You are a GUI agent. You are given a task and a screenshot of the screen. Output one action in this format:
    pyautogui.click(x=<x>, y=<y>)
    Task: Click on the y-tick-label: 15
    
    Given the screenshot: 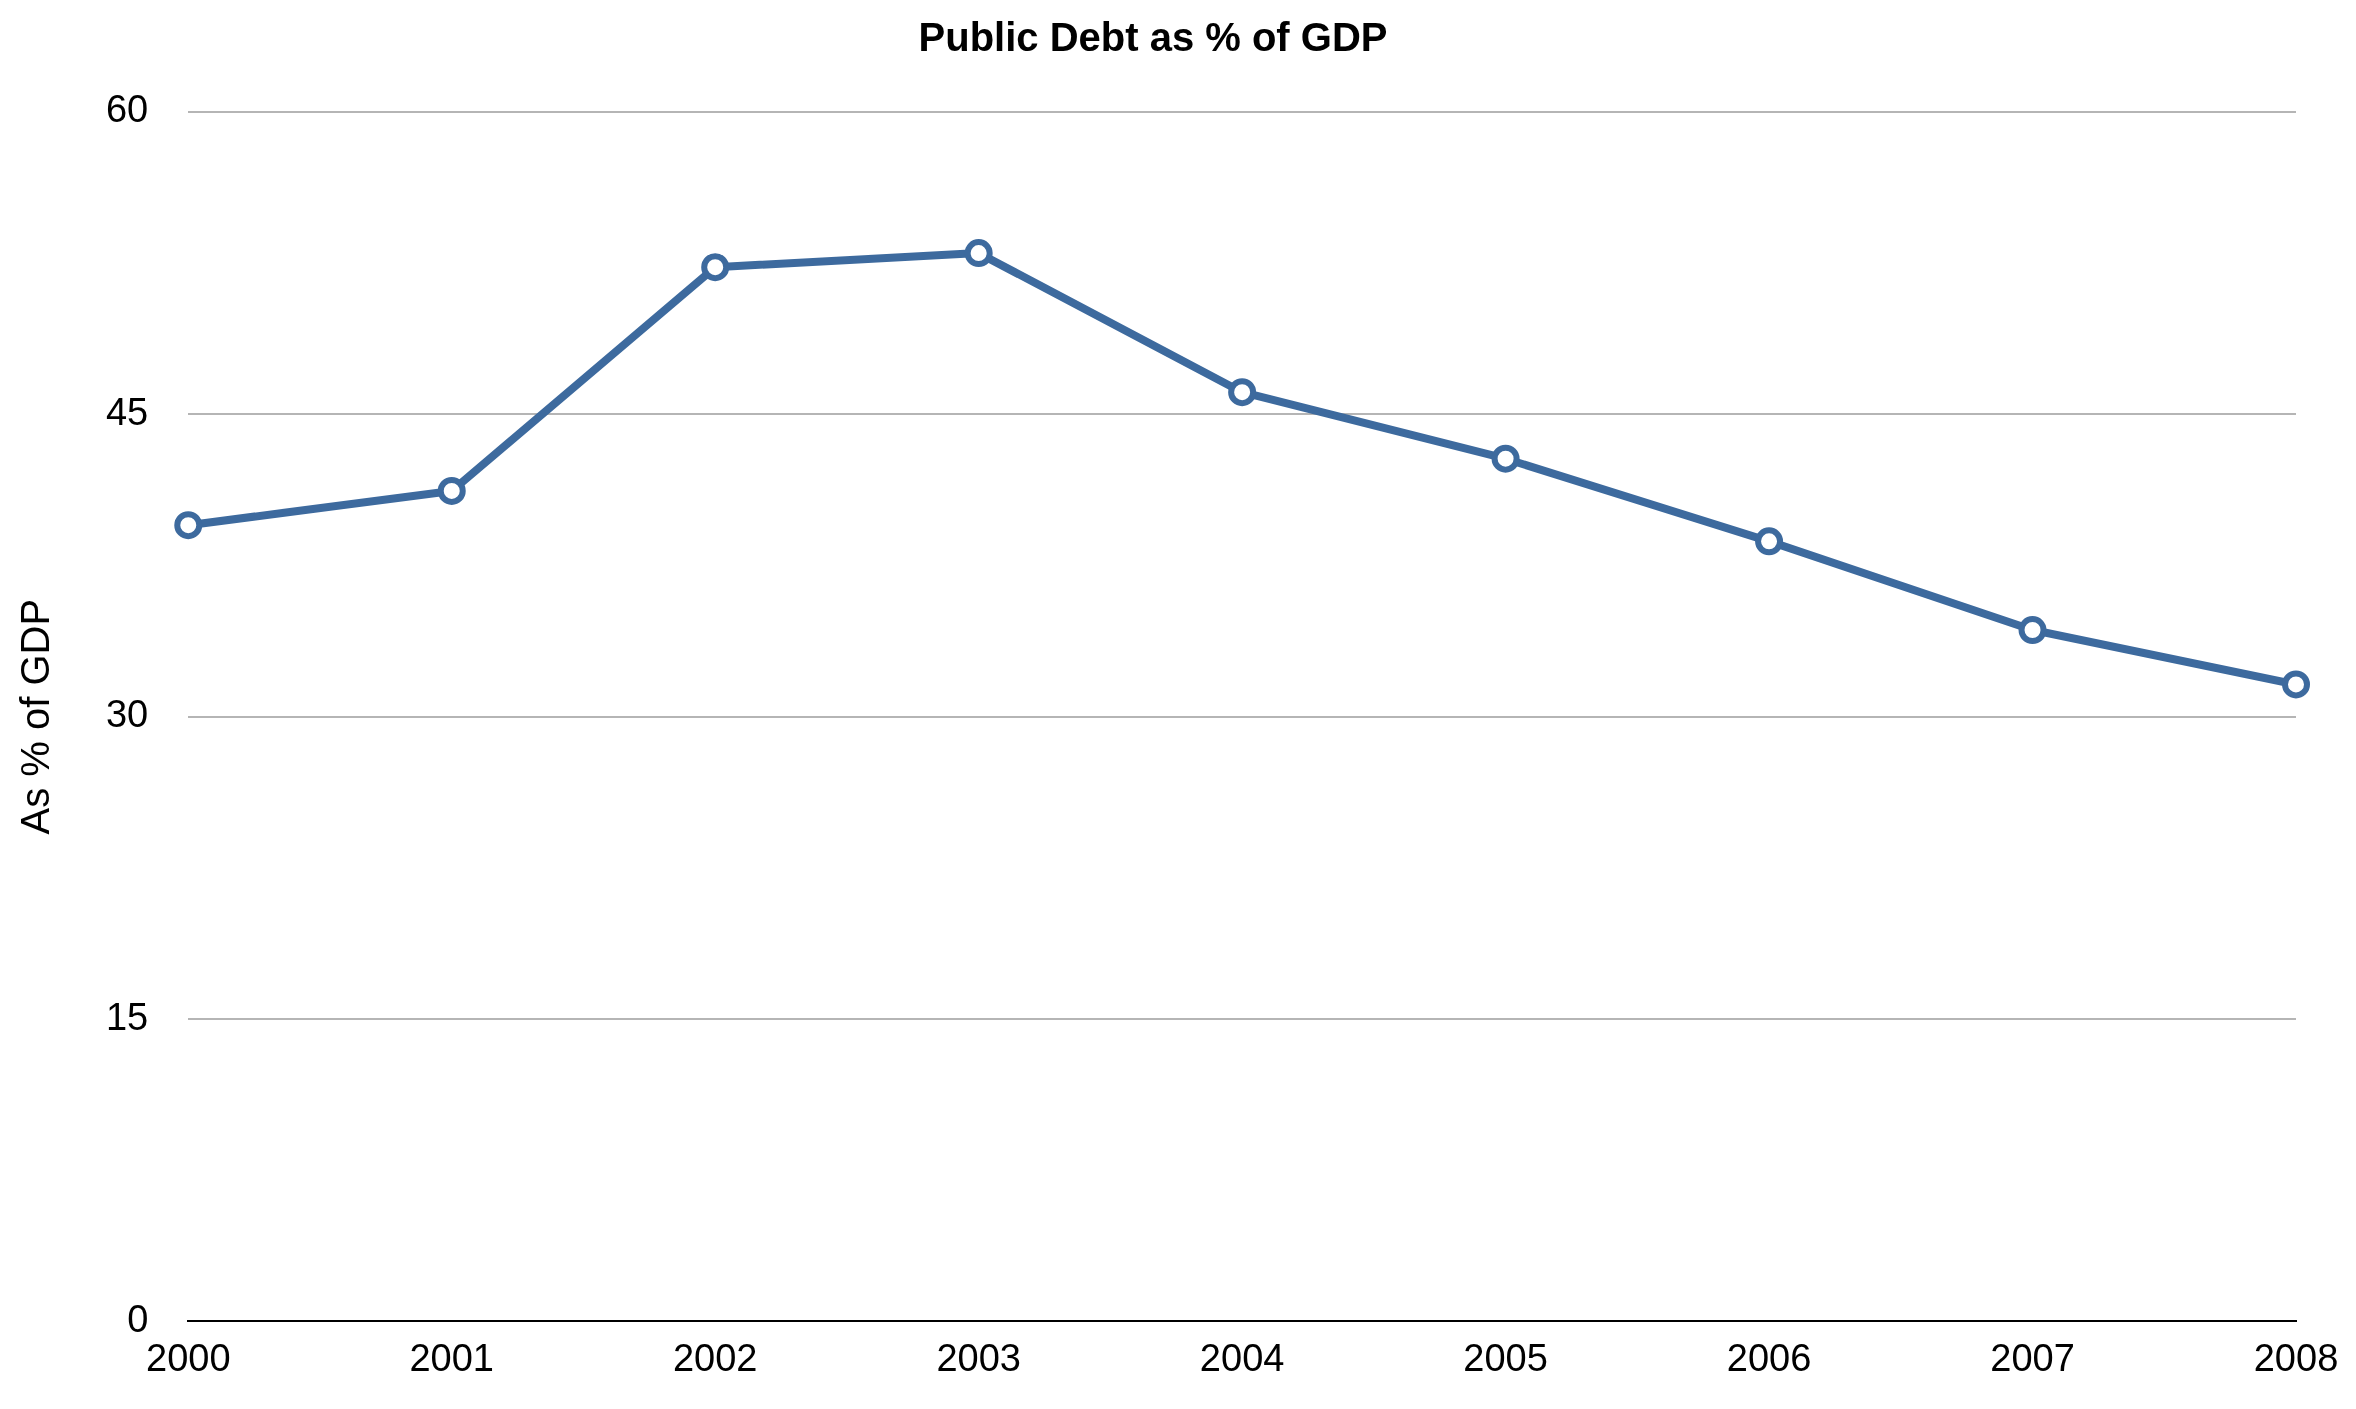 What is the action you would take?
    pyautogui.click(x=127, y=1016)
    